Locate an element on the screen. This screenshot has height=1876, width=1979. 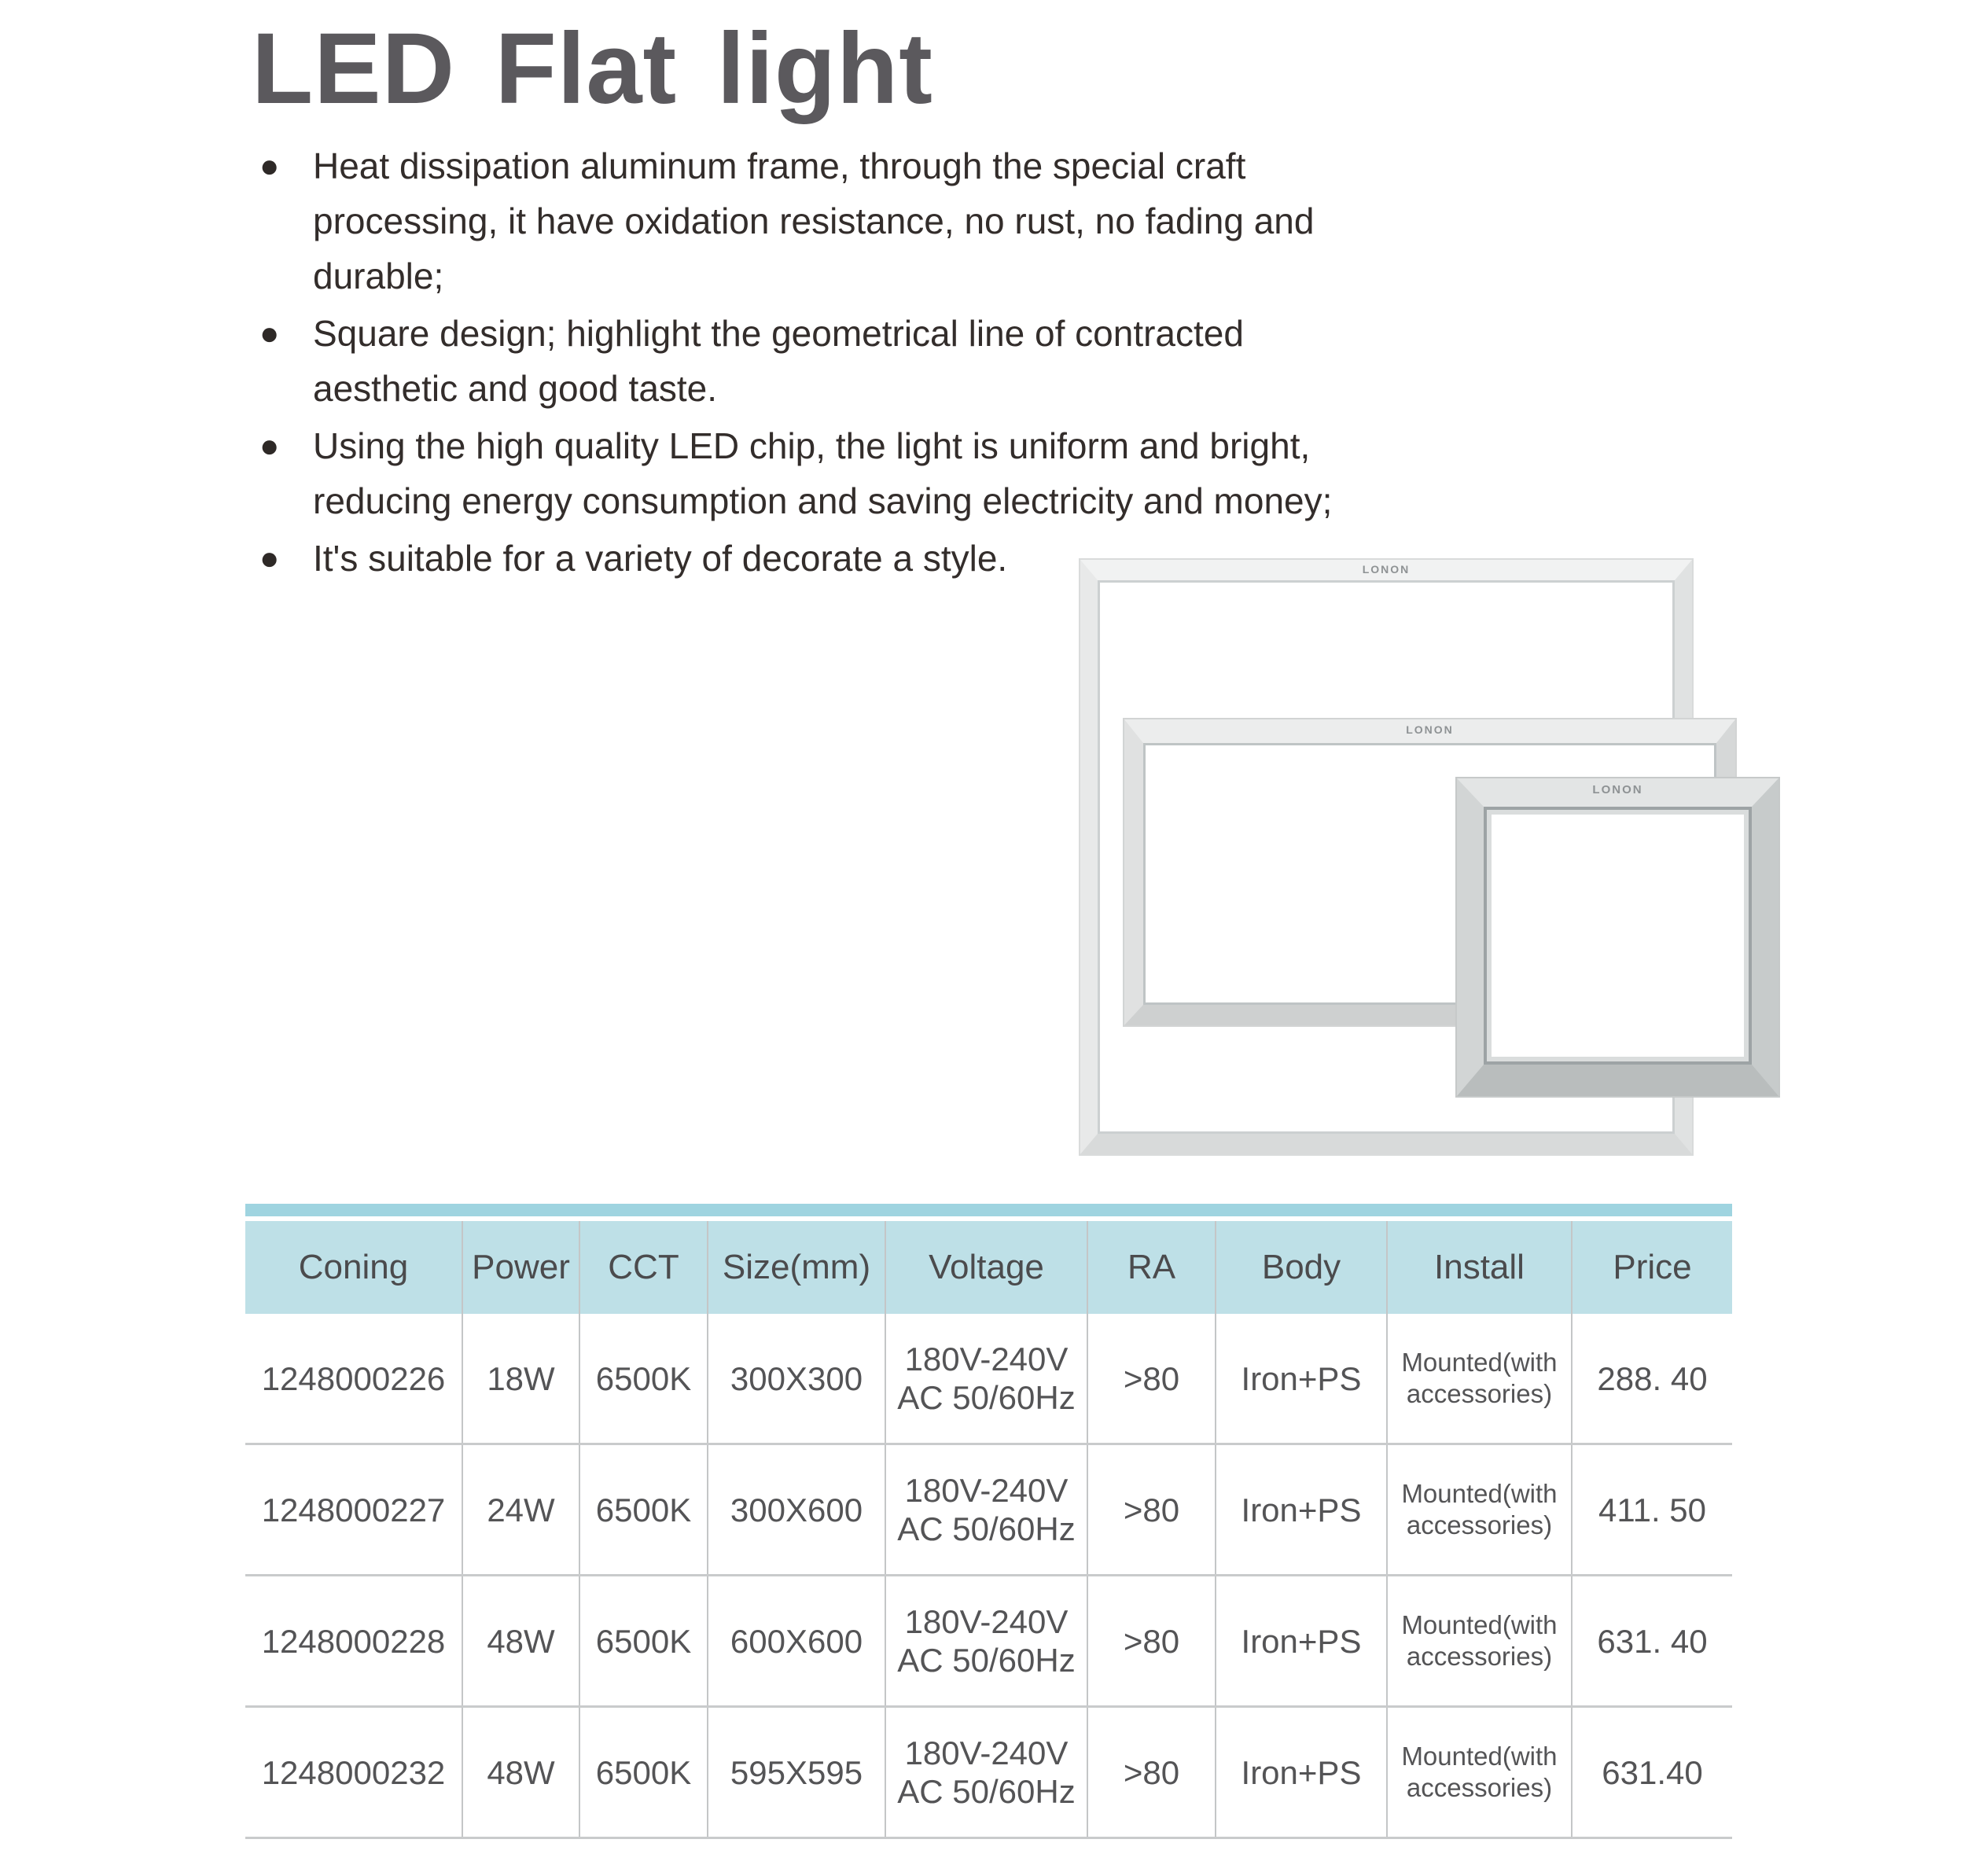
feature-line: durable; is located at coordinates (378, 276).